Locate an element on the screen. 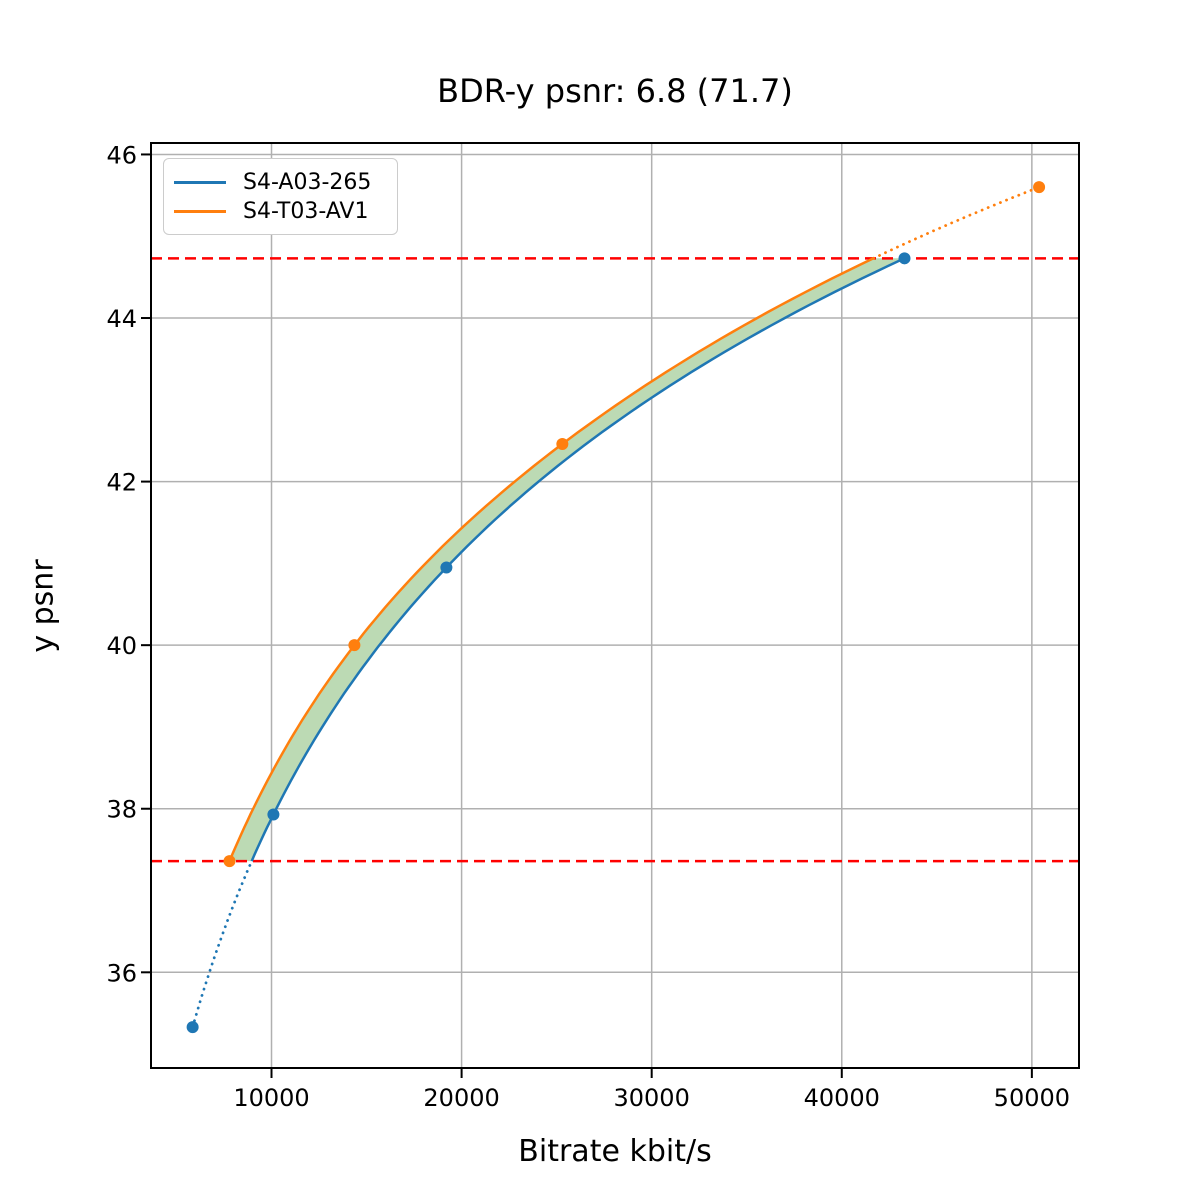  legend: S4-A03-265 S4-T03-AV1 is located at coordinates (280, 196).